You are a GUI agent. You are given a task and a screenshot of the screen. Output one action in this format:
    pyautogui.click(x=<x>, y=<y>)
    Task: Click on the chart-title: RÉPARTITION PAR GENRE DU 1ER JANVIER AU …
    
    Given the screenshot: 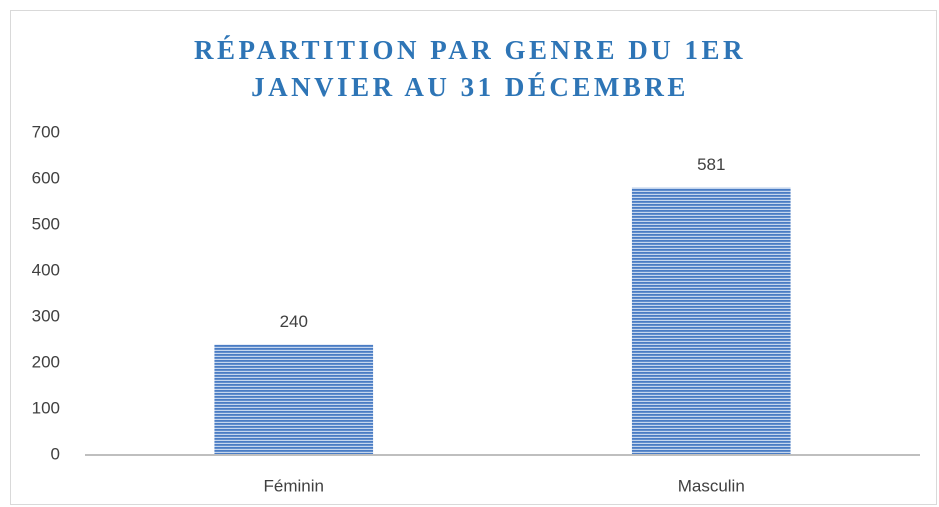 What is the action you would take?
    pyautogui.click(x=470, y=68)
    